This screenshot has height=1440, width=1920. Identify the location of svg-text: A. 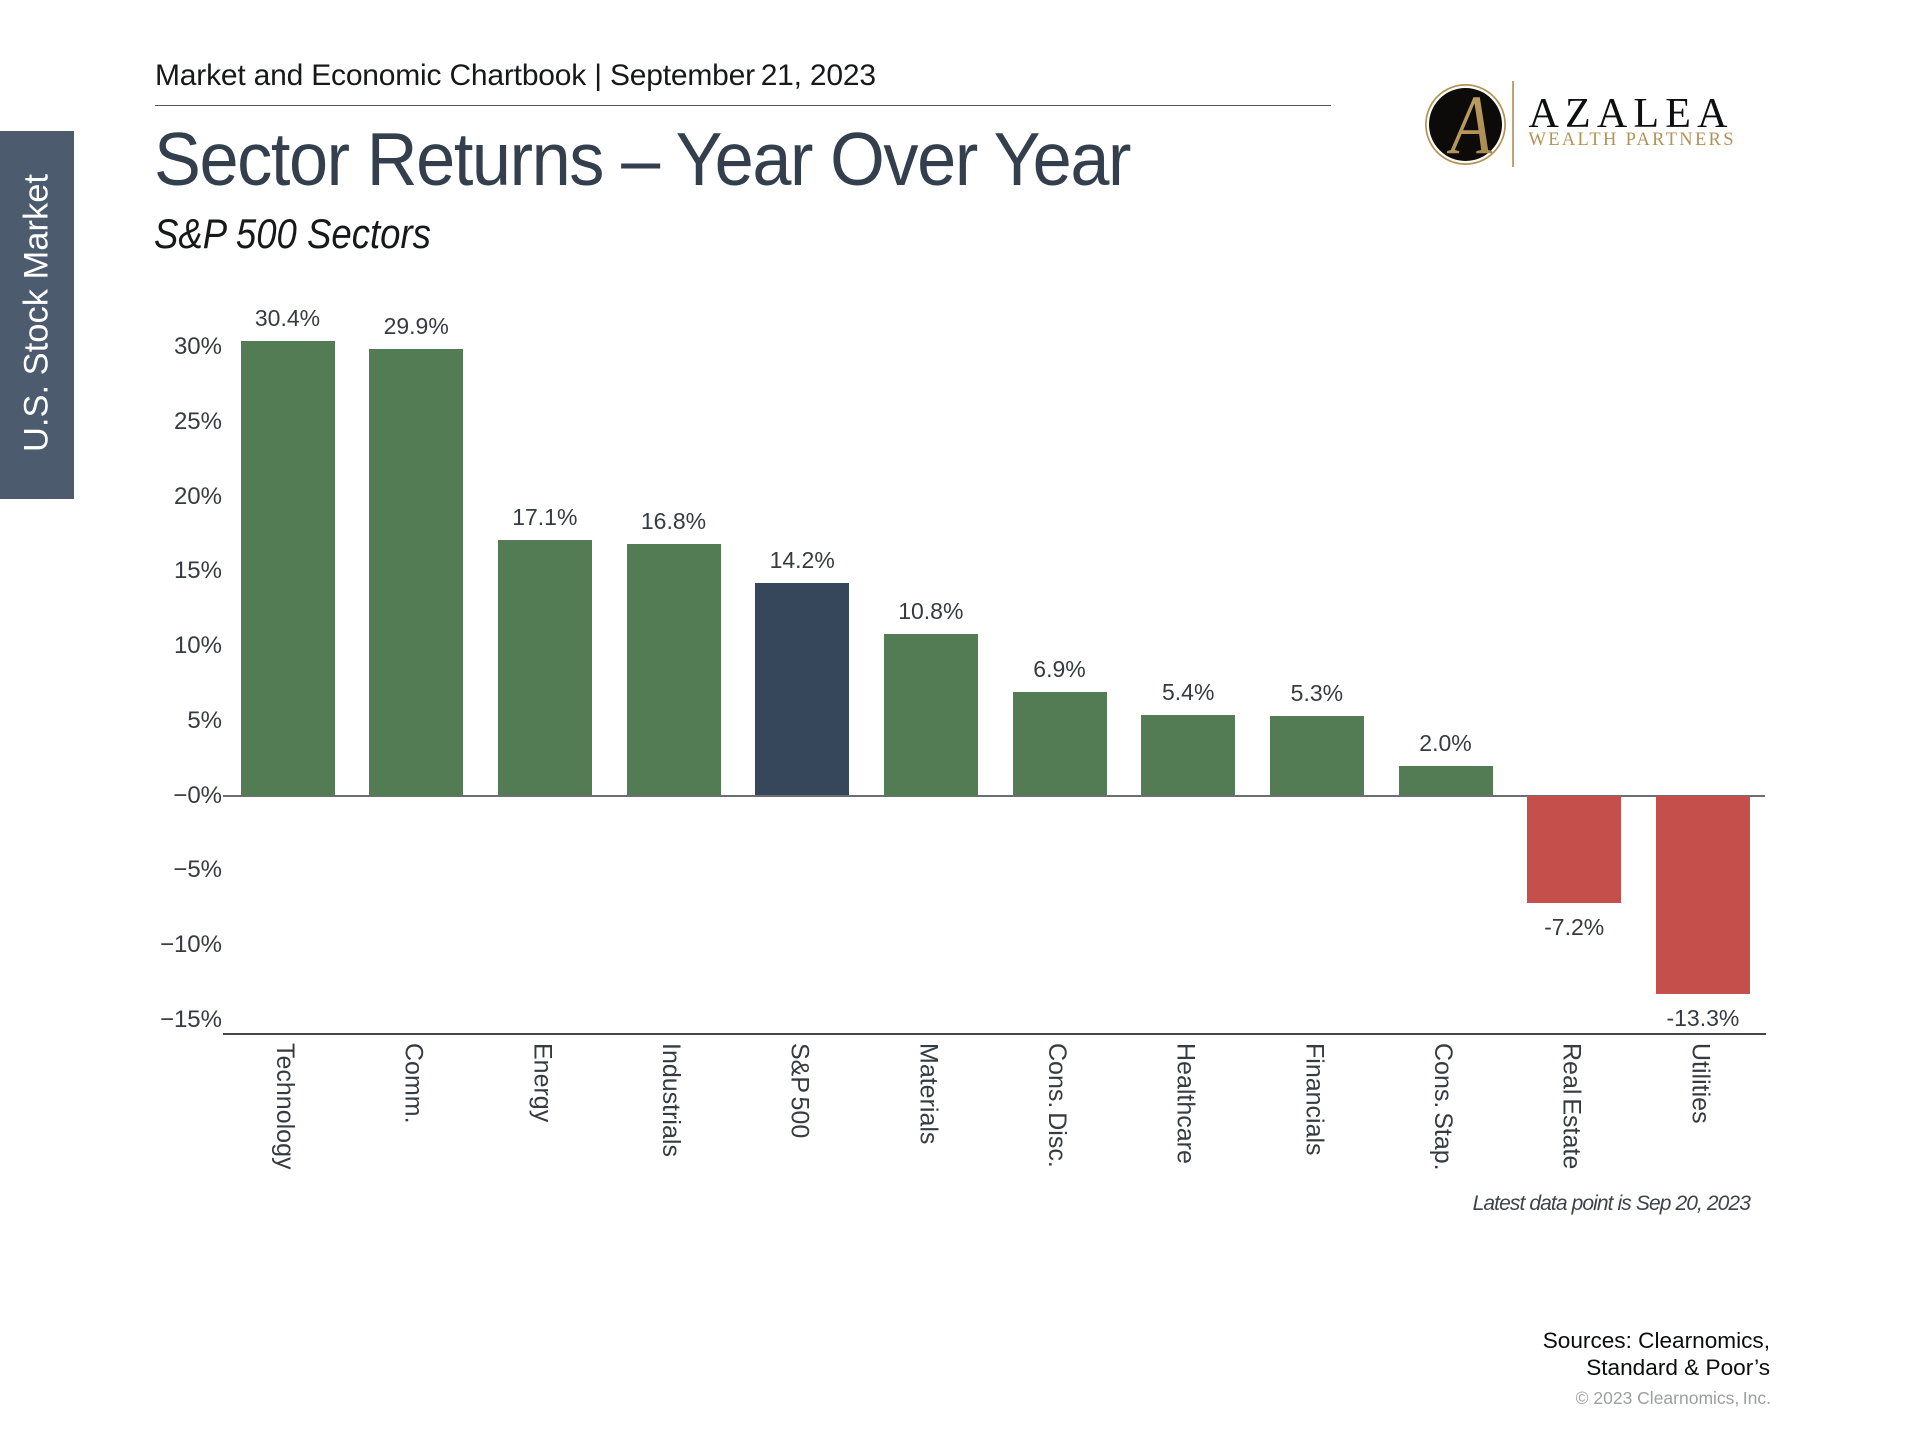
(1469, 124).